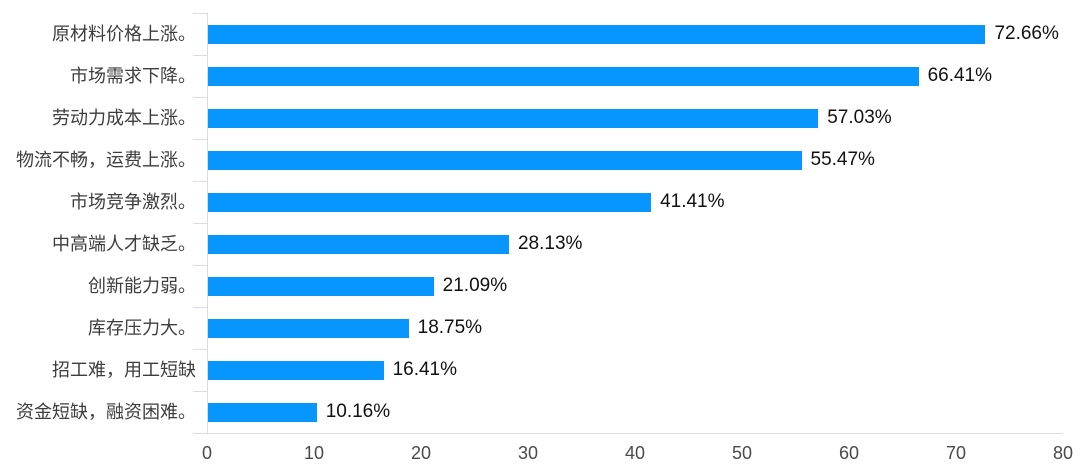  What do you see at coordinates (849, 453) in the screenshot?
I see `x-axis-tick-label: 60` at bounding box center [849, 453].